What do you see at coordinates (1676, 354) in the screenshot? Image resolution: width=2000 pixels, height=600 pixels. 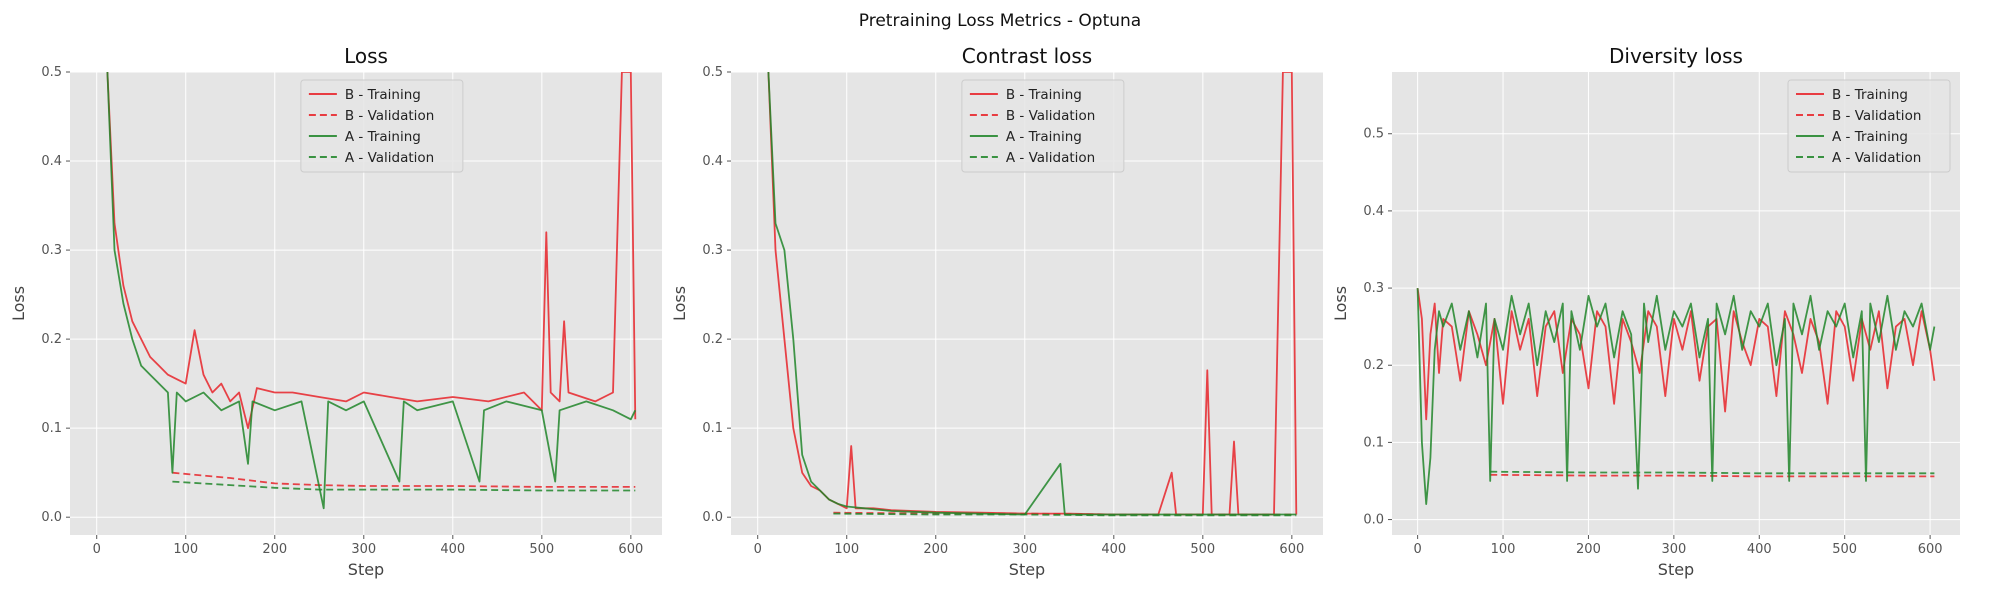 I see `series-line-b-training` at bounding box center [1676, 354].